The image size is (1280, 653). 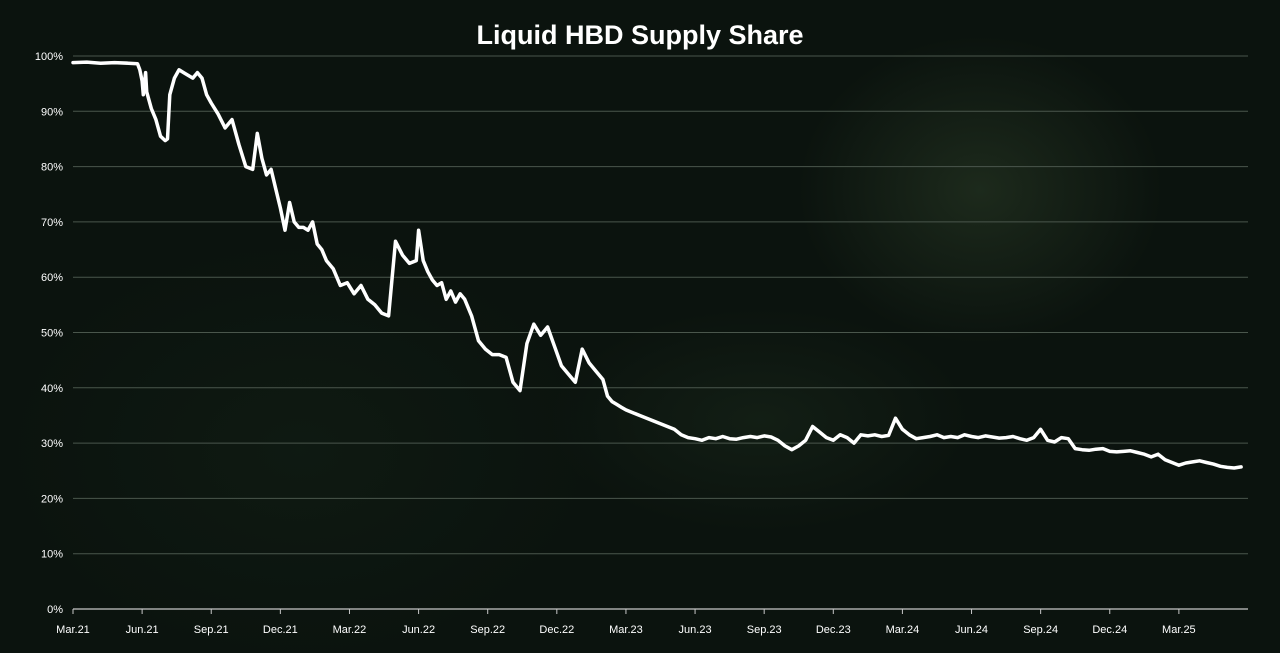 I want to click on x-tick-label: Sep.22, so click(x=487, y=630).